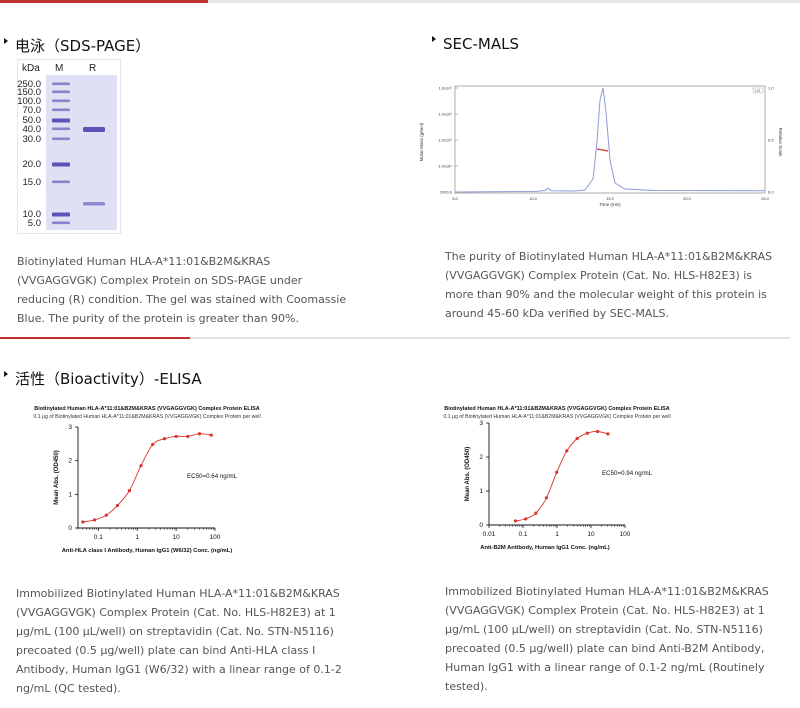 The image size is (800, 708). I want to click on elisa-right-desc-line: tested)., so click(466, 686).